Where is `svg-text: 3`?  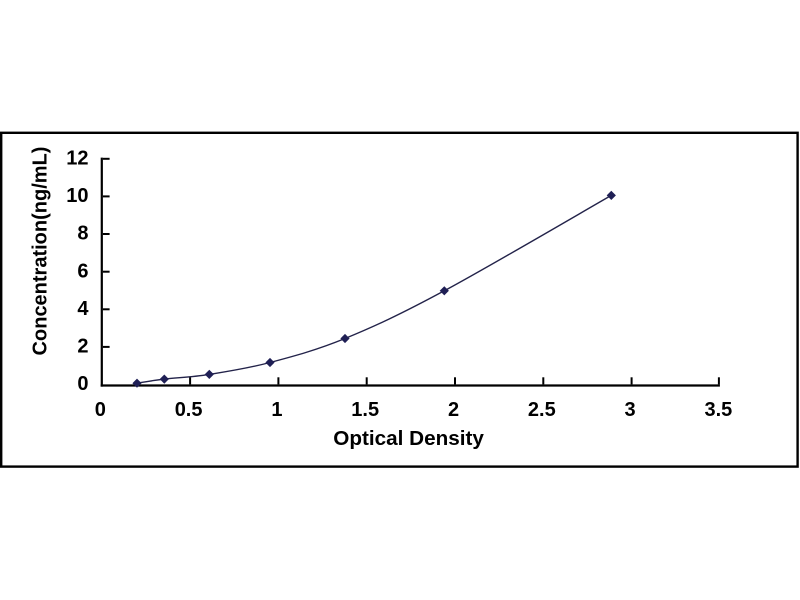 svg-text: 3 is located at coordinates (630, 410).